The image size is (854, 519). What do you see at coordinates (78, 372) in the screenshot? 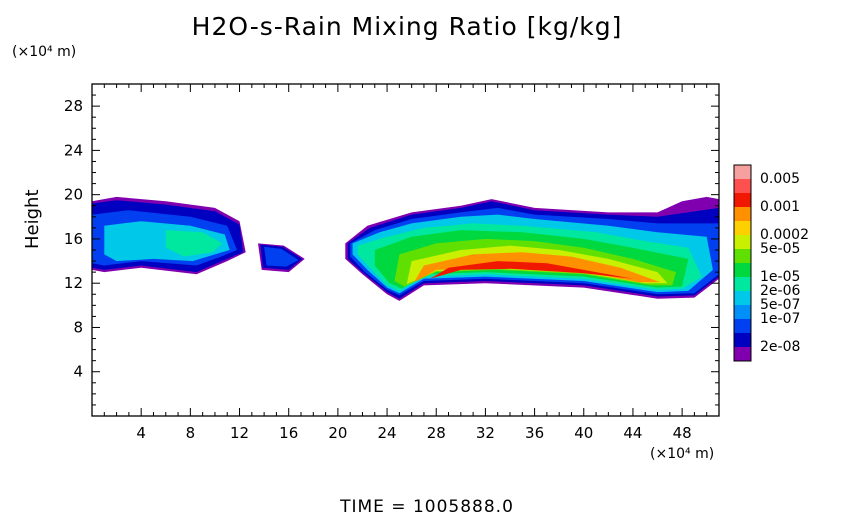
I see `y-tick-label: 4` at bounding box center [78, 372].